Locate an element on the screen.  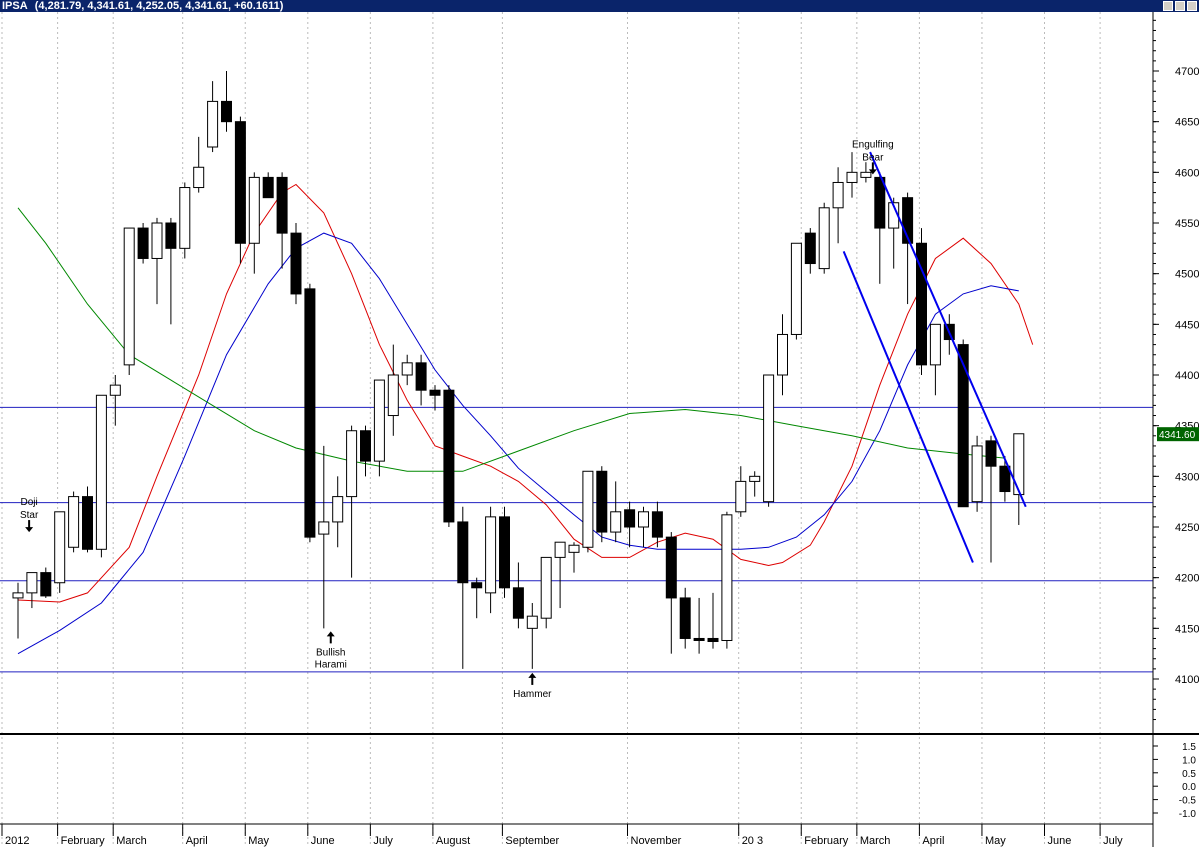
price-tick-label: 4500 is located at coordinates (1187, 275).